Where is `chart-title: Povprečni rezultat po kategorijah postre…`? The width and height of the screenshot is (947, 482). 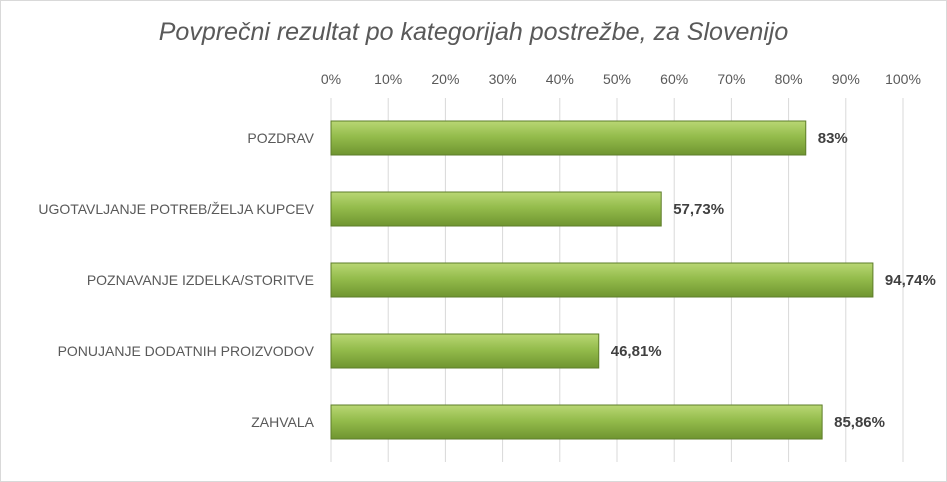 chart-title: Povprečni rezultat po kategorijah postre… is located at coordinates (473, 32).